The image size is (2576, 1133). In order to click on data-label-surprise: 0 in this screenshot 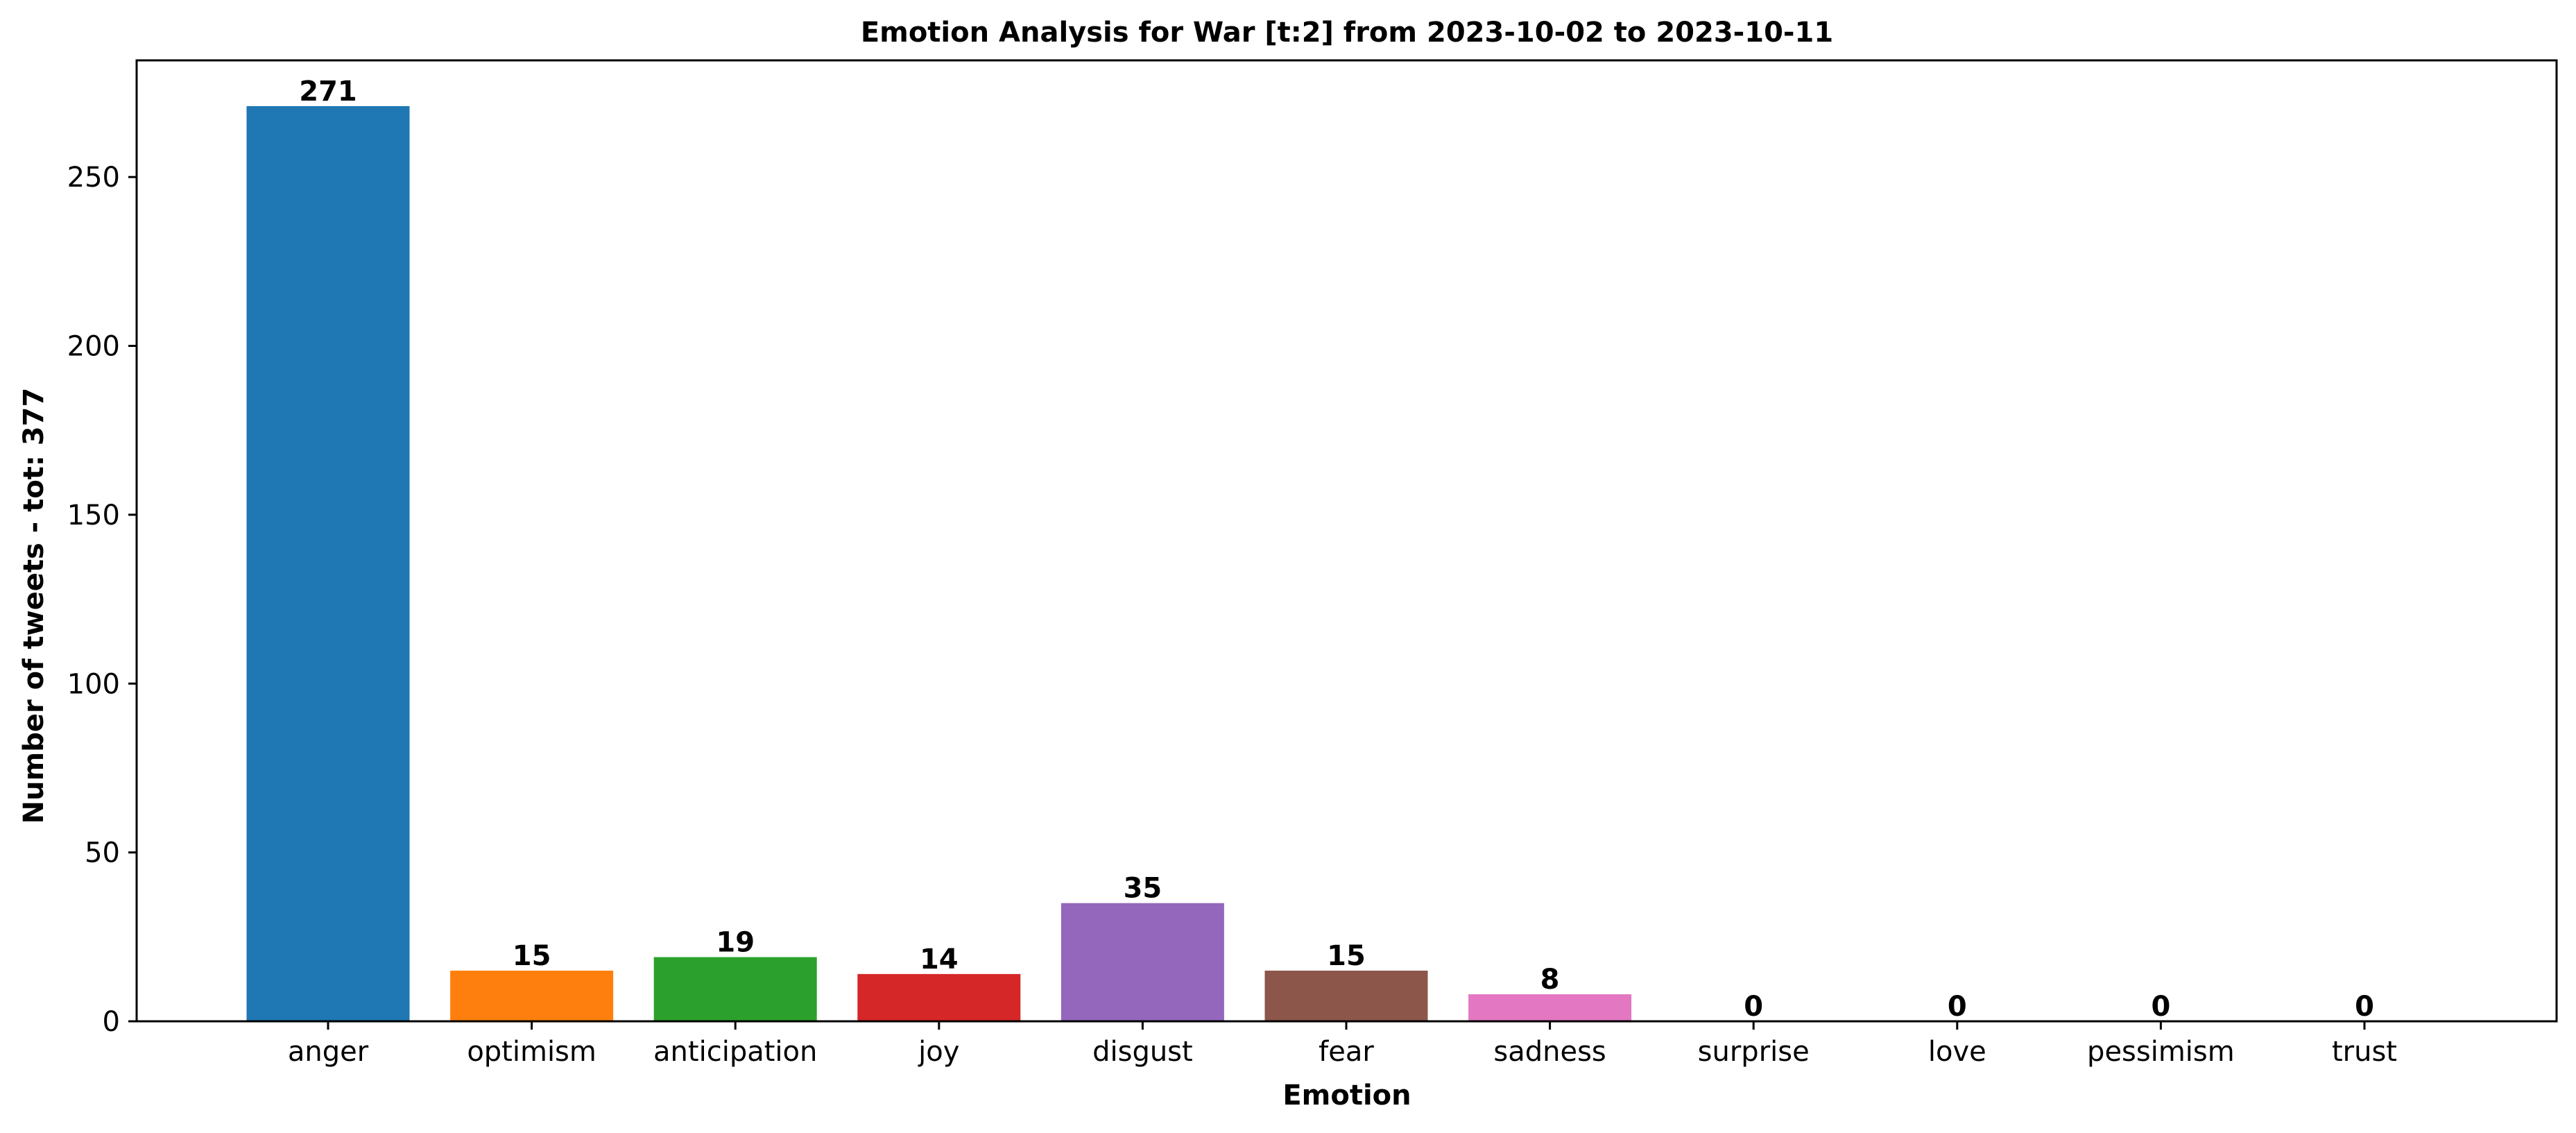, I will do `click(1753, 1007)`.